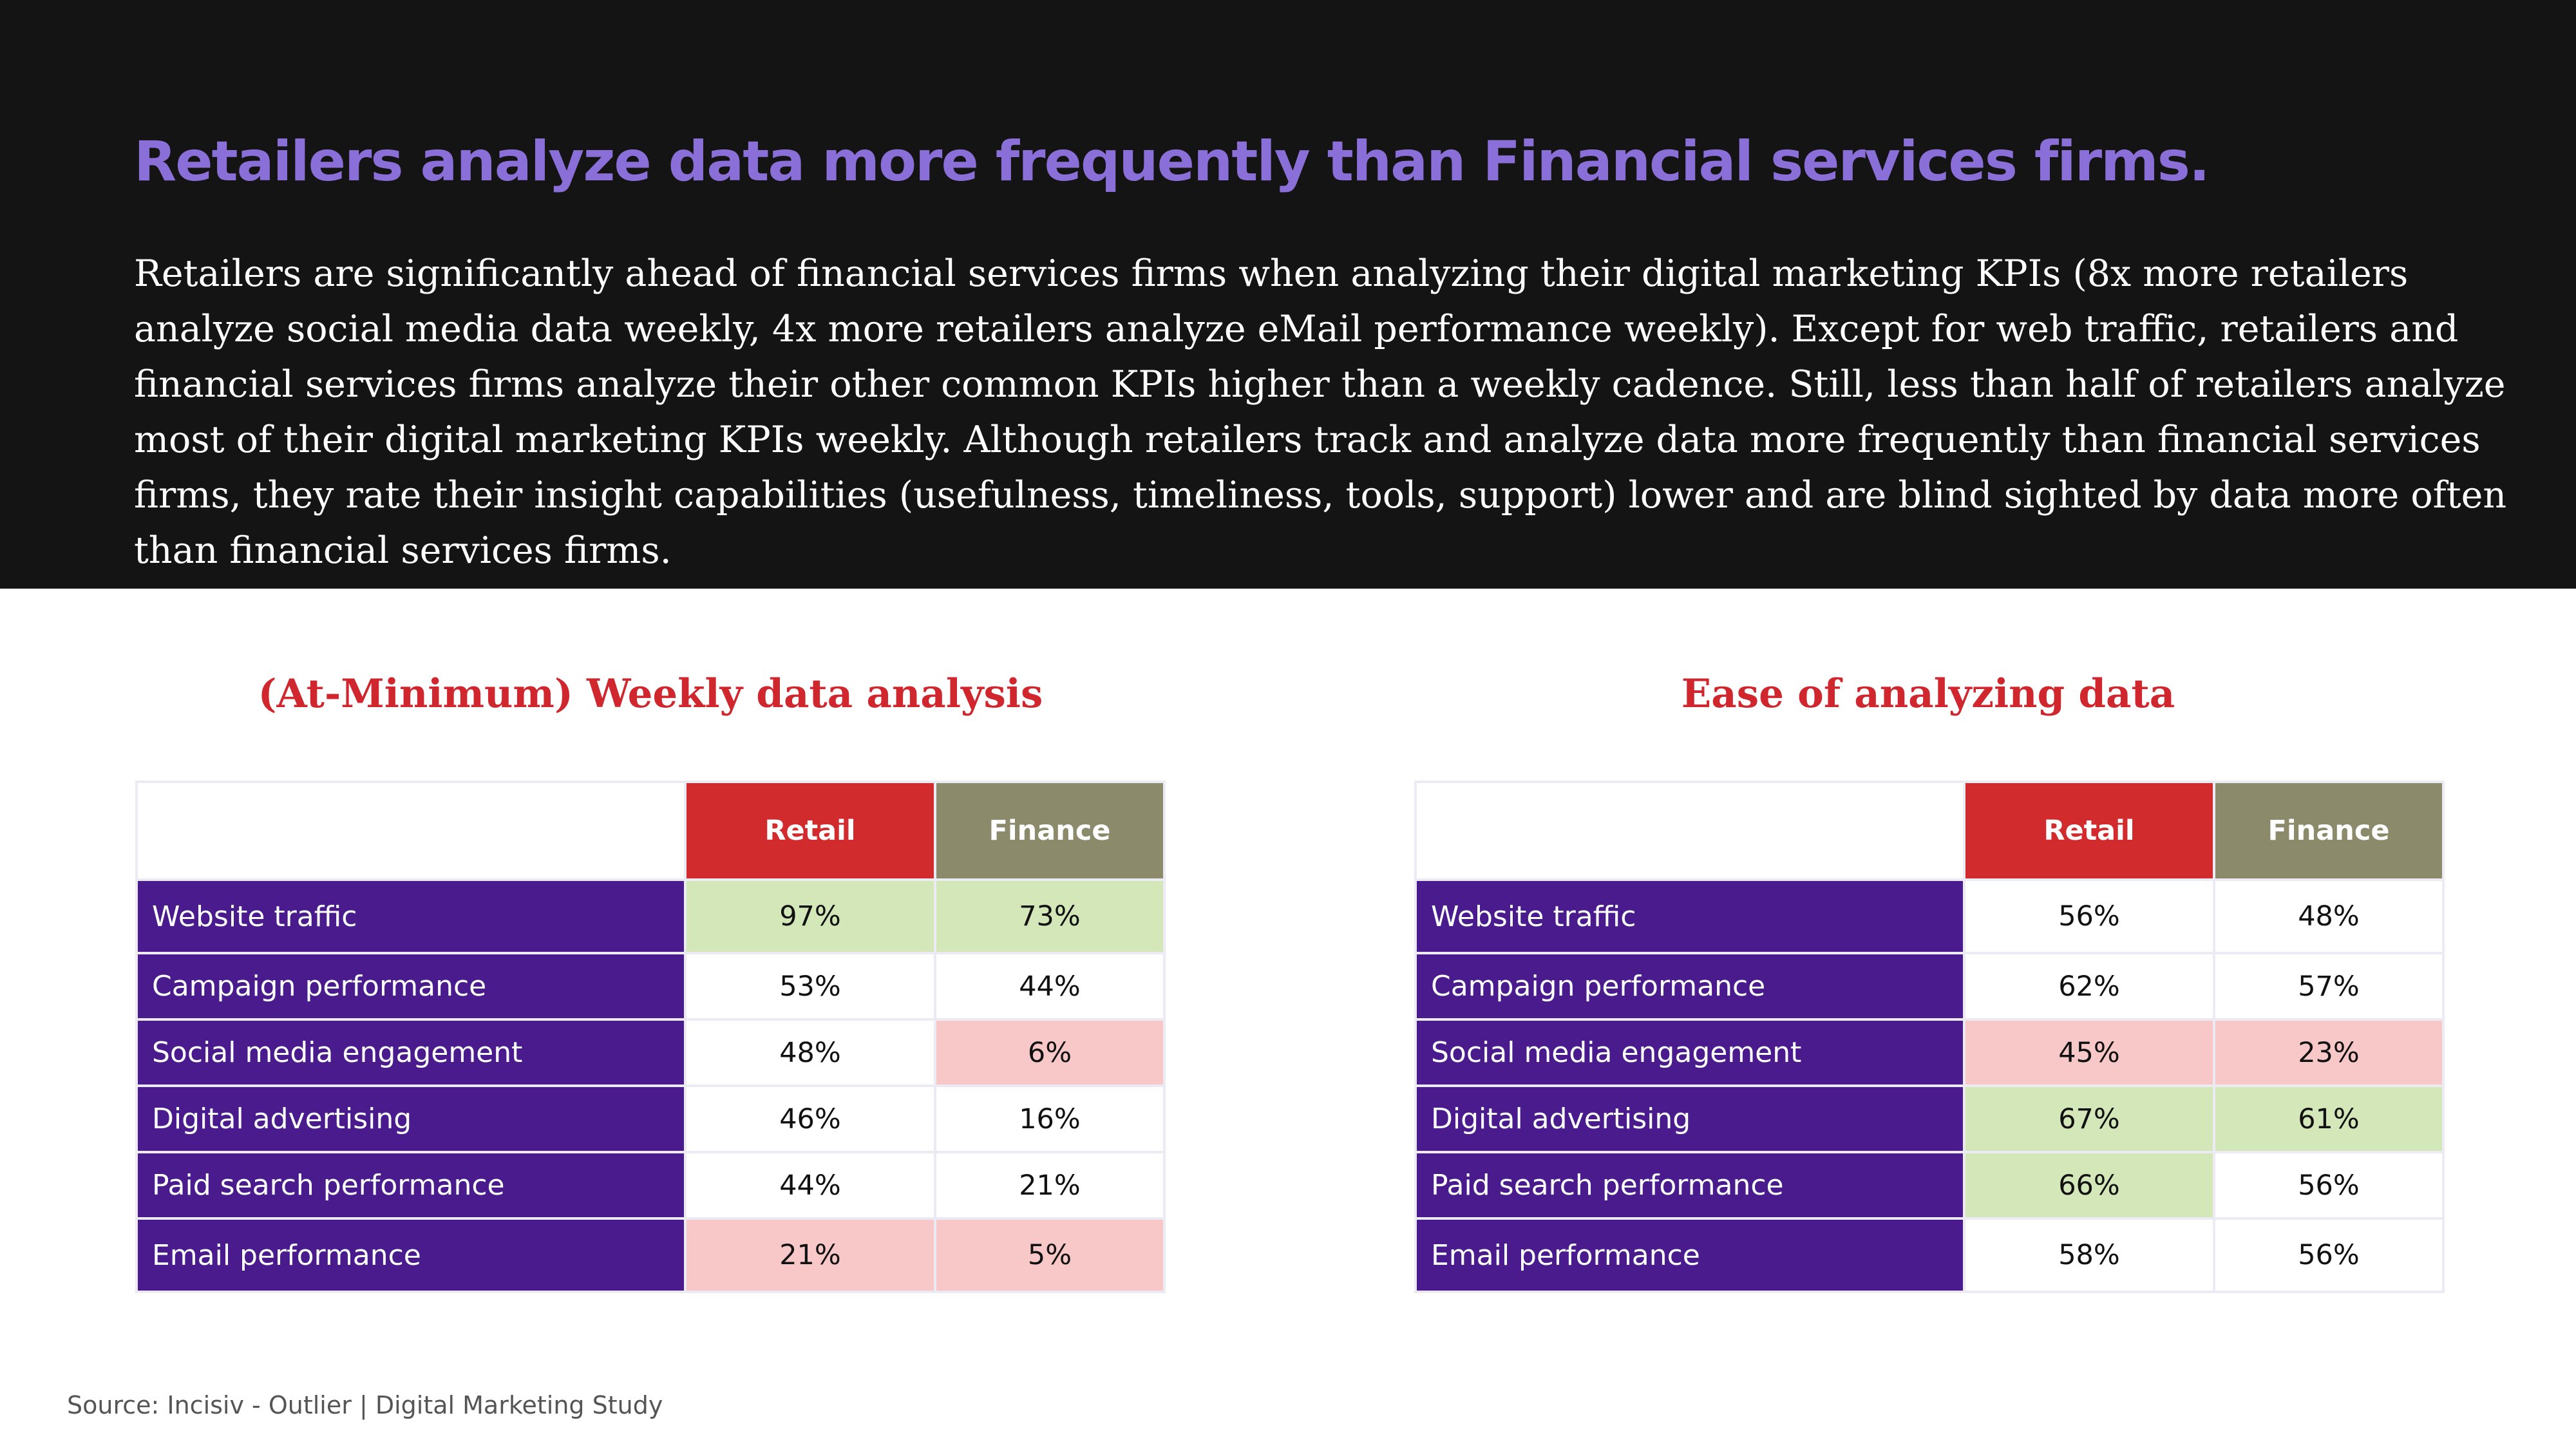 This screenshot has width=2576, height=1449. I want to click on finance-value: 23%, so click(2329, 1052).